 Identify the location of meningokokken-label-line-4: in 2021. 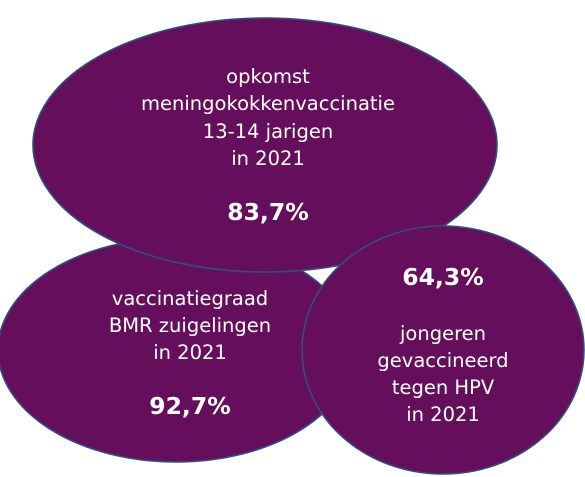
(268, 158).